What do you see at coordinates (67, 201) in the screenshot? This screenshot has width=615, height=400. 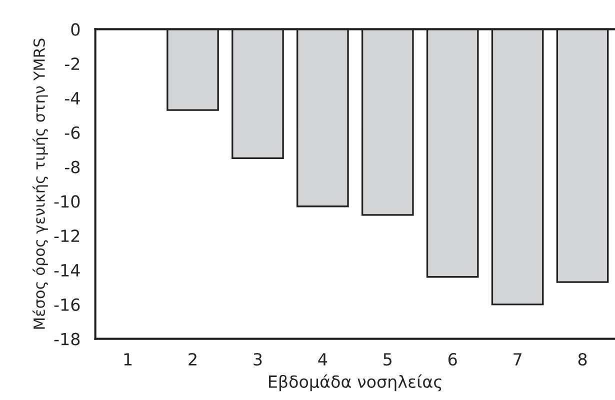 I see `y-tick-label: -10` at bounding box center [67, 201].